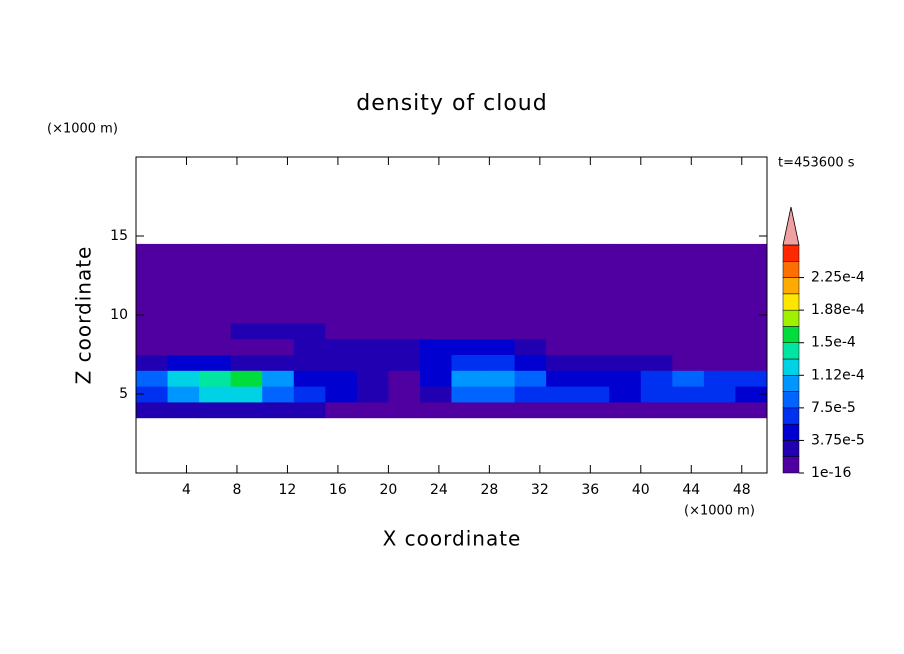 The image size is (904, 654). I want to click on y-tick-label: 15, so click(119, 236).